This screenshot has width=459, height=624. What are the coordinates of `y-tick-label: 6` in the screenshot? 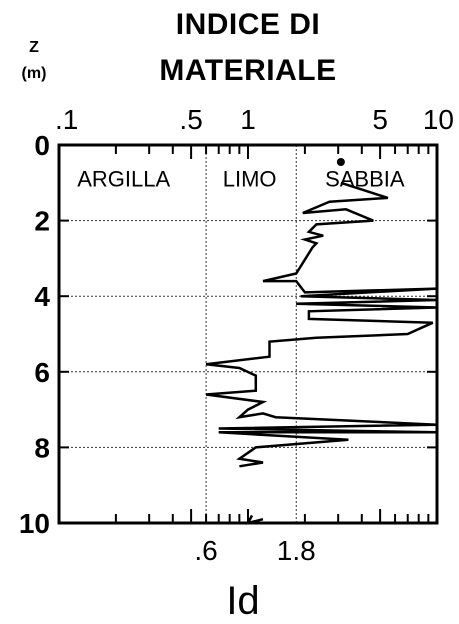 It's located at (42, 372).